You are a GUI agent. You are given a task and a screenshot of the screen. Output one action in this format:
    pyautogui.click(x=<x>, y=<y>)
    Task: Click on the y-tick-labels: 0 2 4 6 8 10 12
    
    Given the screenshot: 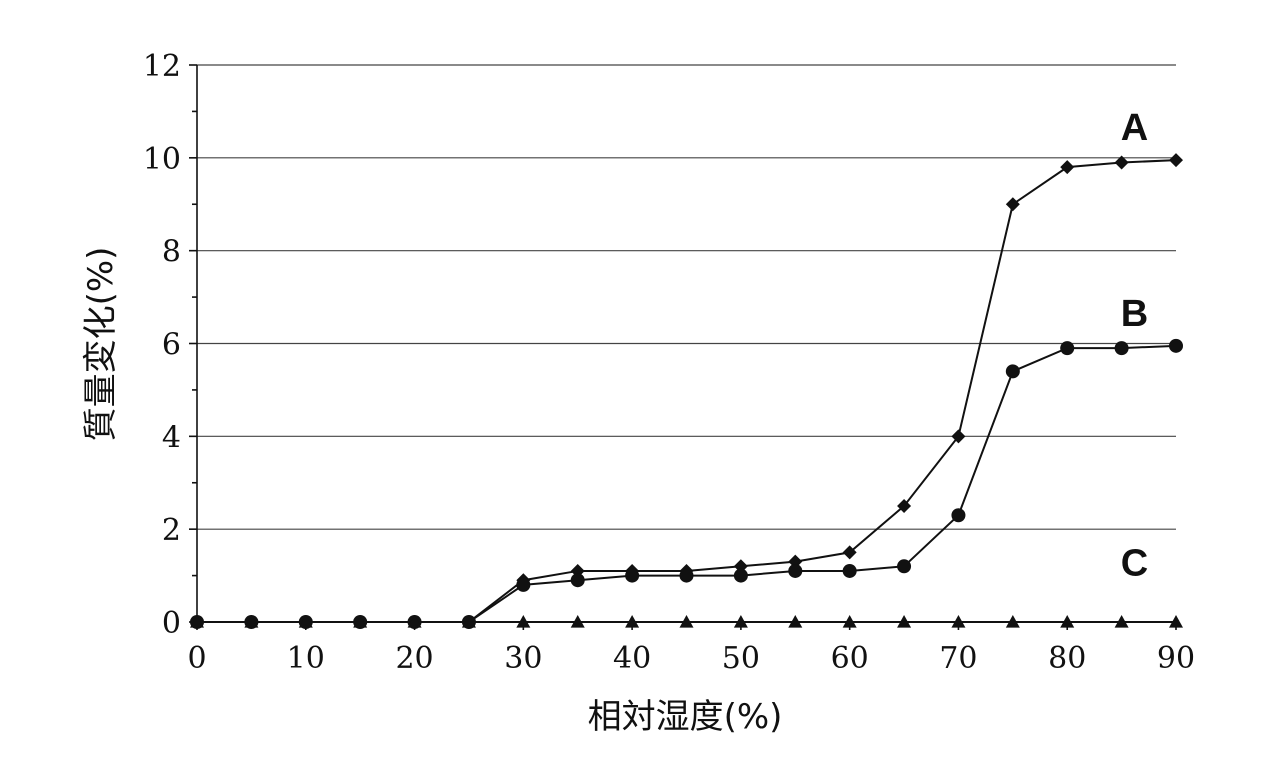 What is the action you would take?
    pyautogui.click(x=162, y=345)
    